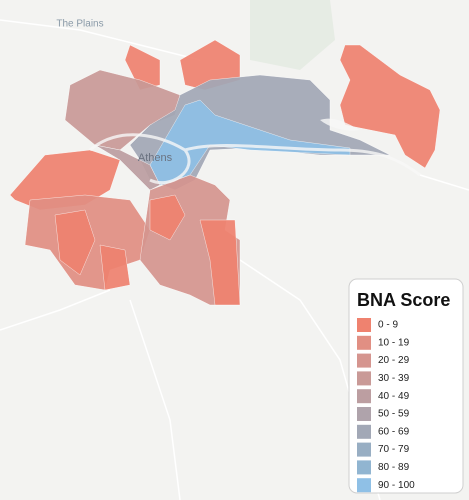  I want to click on legend-label: 10 - 19, so click(394, 342).